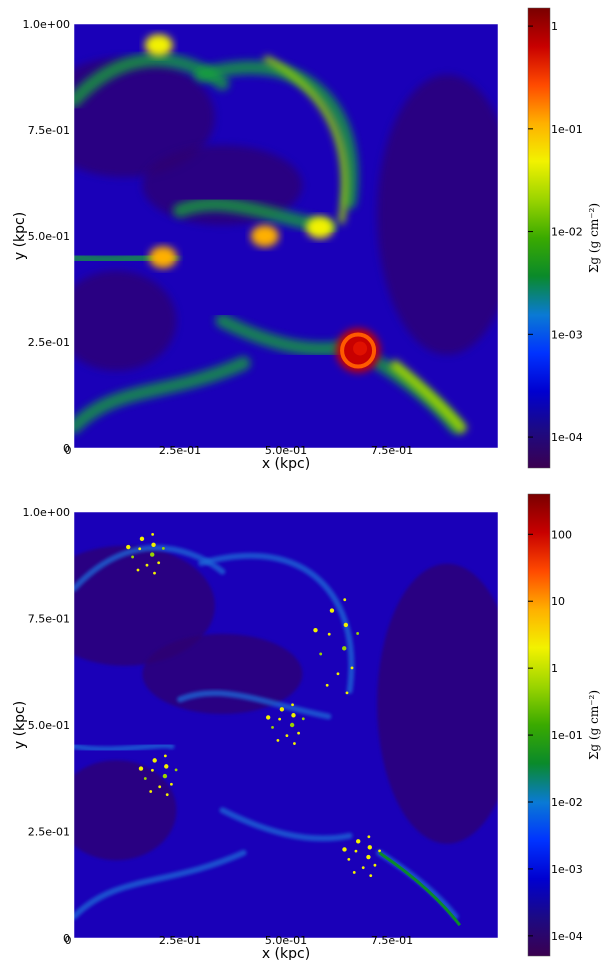 This screenshot has height=960, width=603. I want to click on y-tick-label: 0, so click(66, 448).